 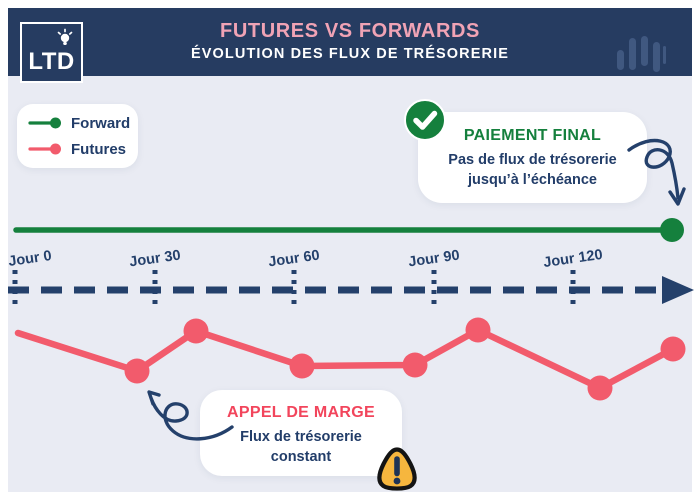 I want to click on legend-item-futures: Futures, so click(x=83, y=149).